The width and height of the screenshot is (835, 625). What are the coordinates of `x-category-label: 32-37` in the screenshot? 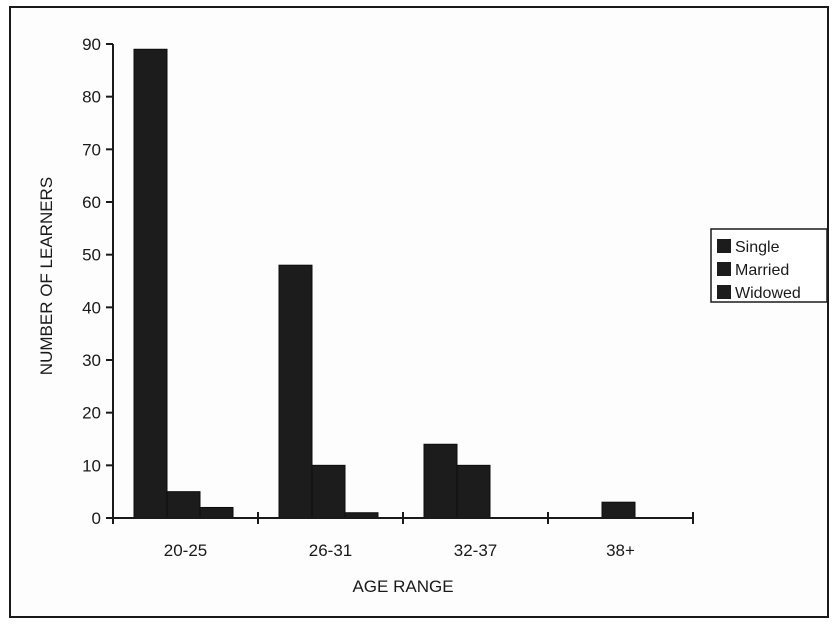 It's located at (475, 550).